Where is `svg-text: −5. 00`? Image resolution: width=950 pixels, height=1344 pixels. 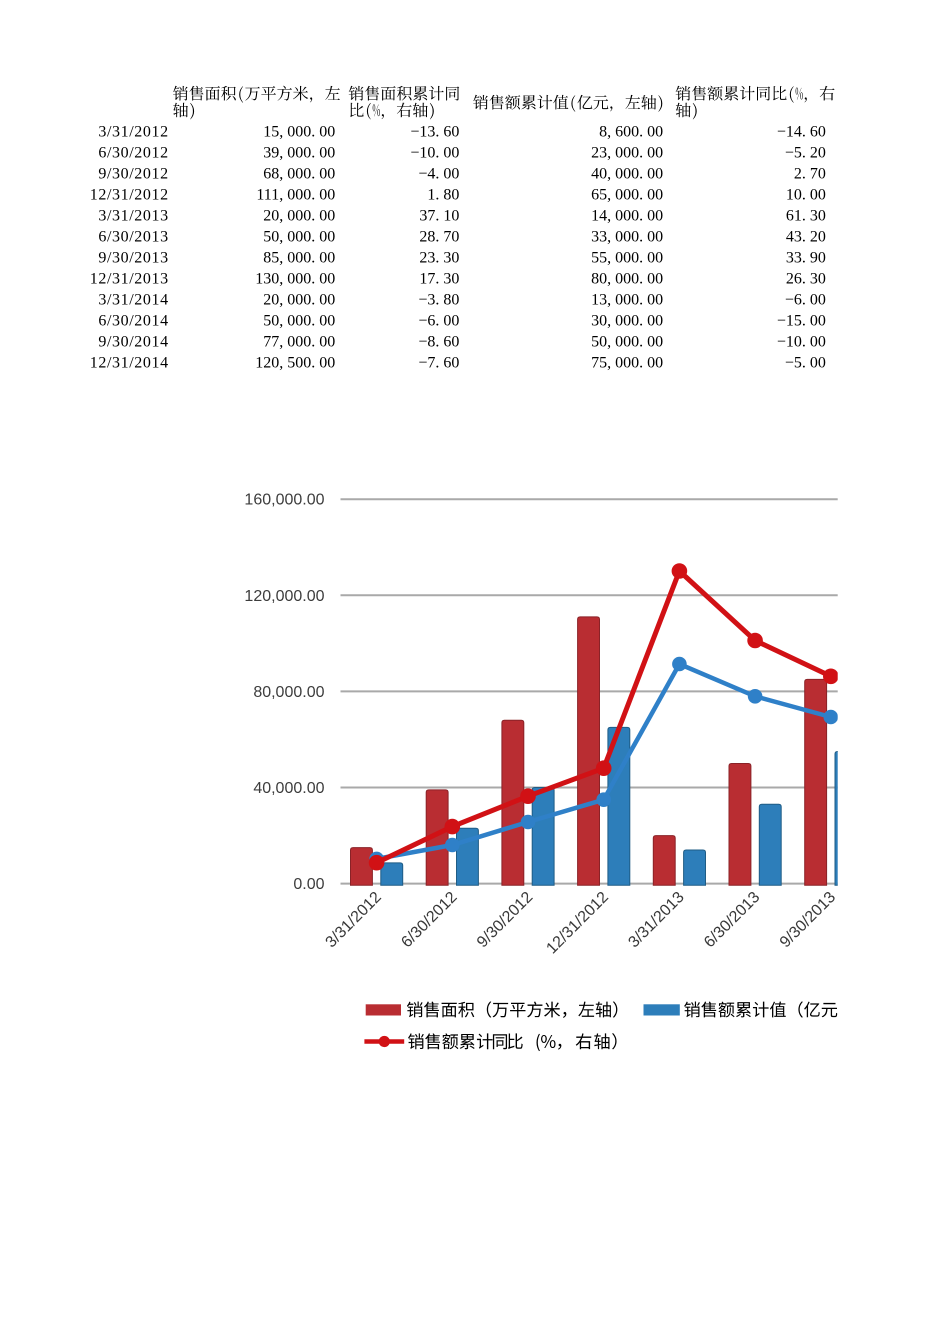 svg-text: −5. 00 is located at coordinates (805, 363).